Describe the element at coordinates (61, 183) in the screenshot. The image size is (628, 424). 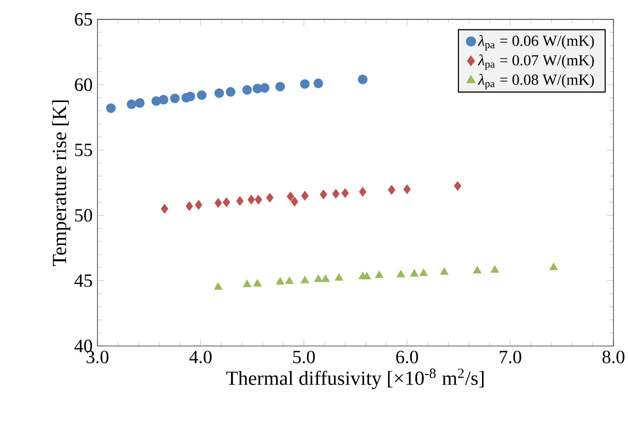
I see `y-axis-title: Temperature rise [K]` at that location.